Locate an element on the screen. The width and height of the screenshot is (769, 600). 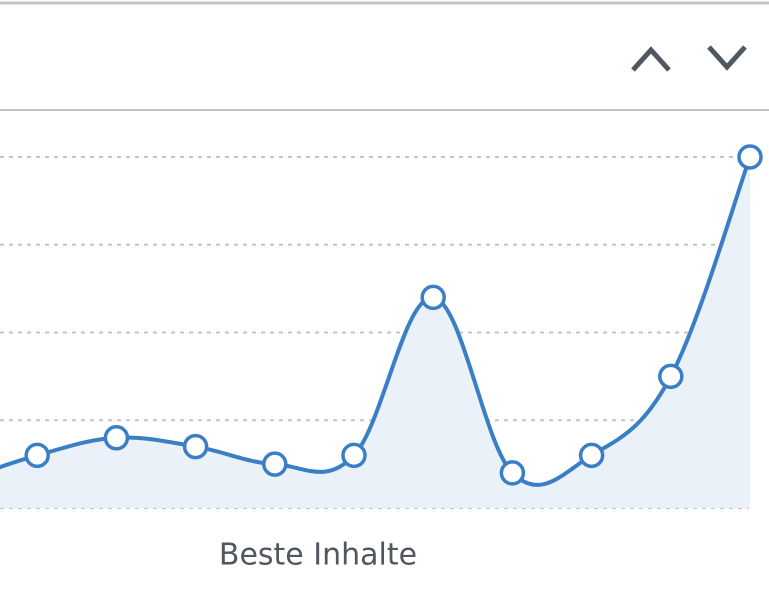
chart-label: Beste Inhalte is located at coordinates (318, 555).